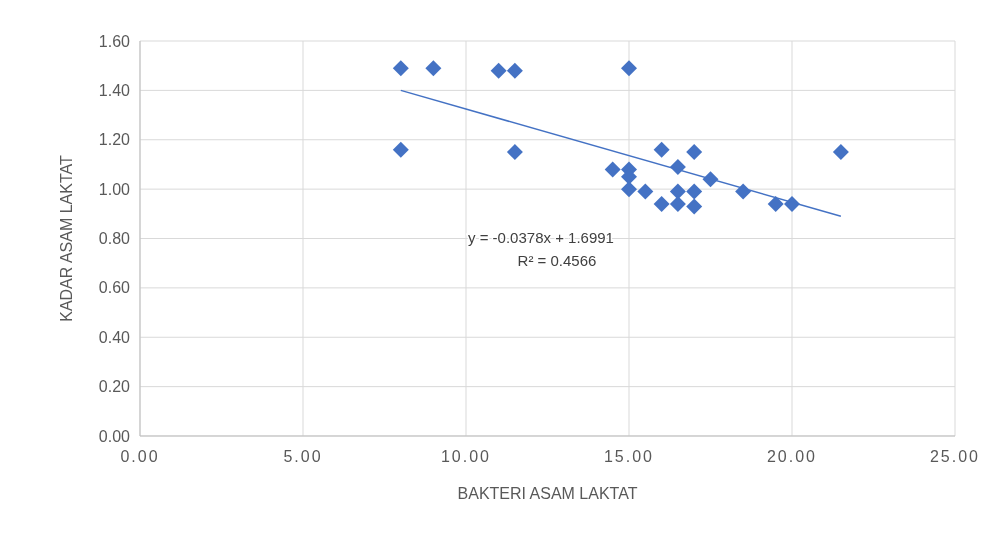  Describe the element at coordinates (114, 41) in the screenshot. I see `y-tick-label: 1.60` at that location.